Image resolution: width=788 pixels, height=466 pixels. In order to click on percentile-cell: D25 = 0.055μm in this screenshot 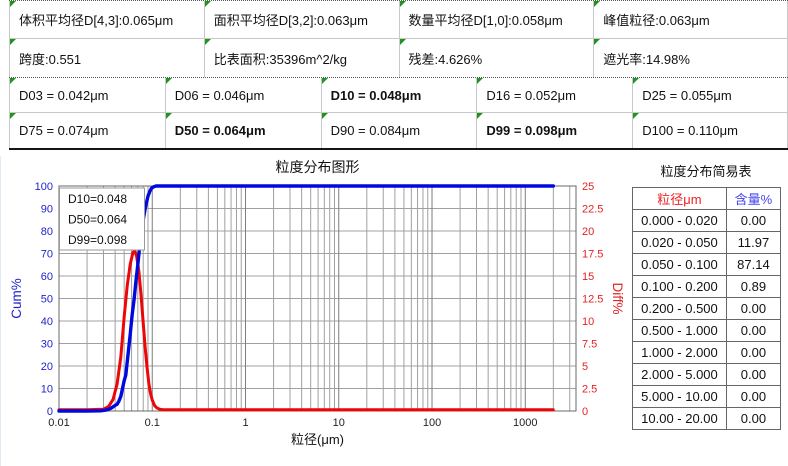, I will do `click(710, 95)`.